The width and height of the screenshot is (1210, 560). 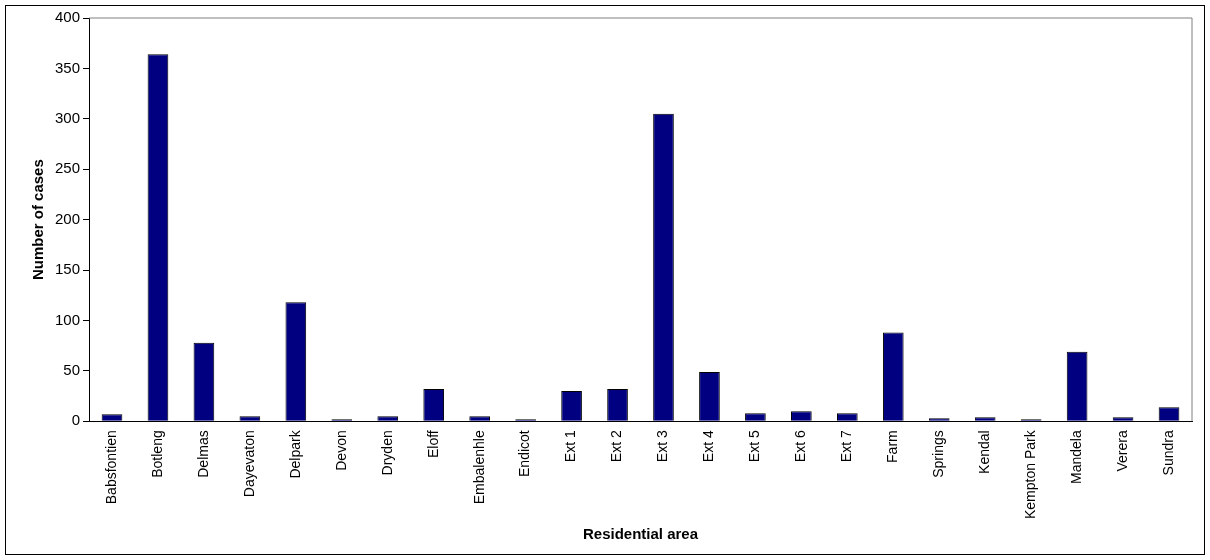 What do you see at coordinates (110, 467) in the screenshot?
I see `x-tick-label: Babsfontien` at bounding box center [110, 467].